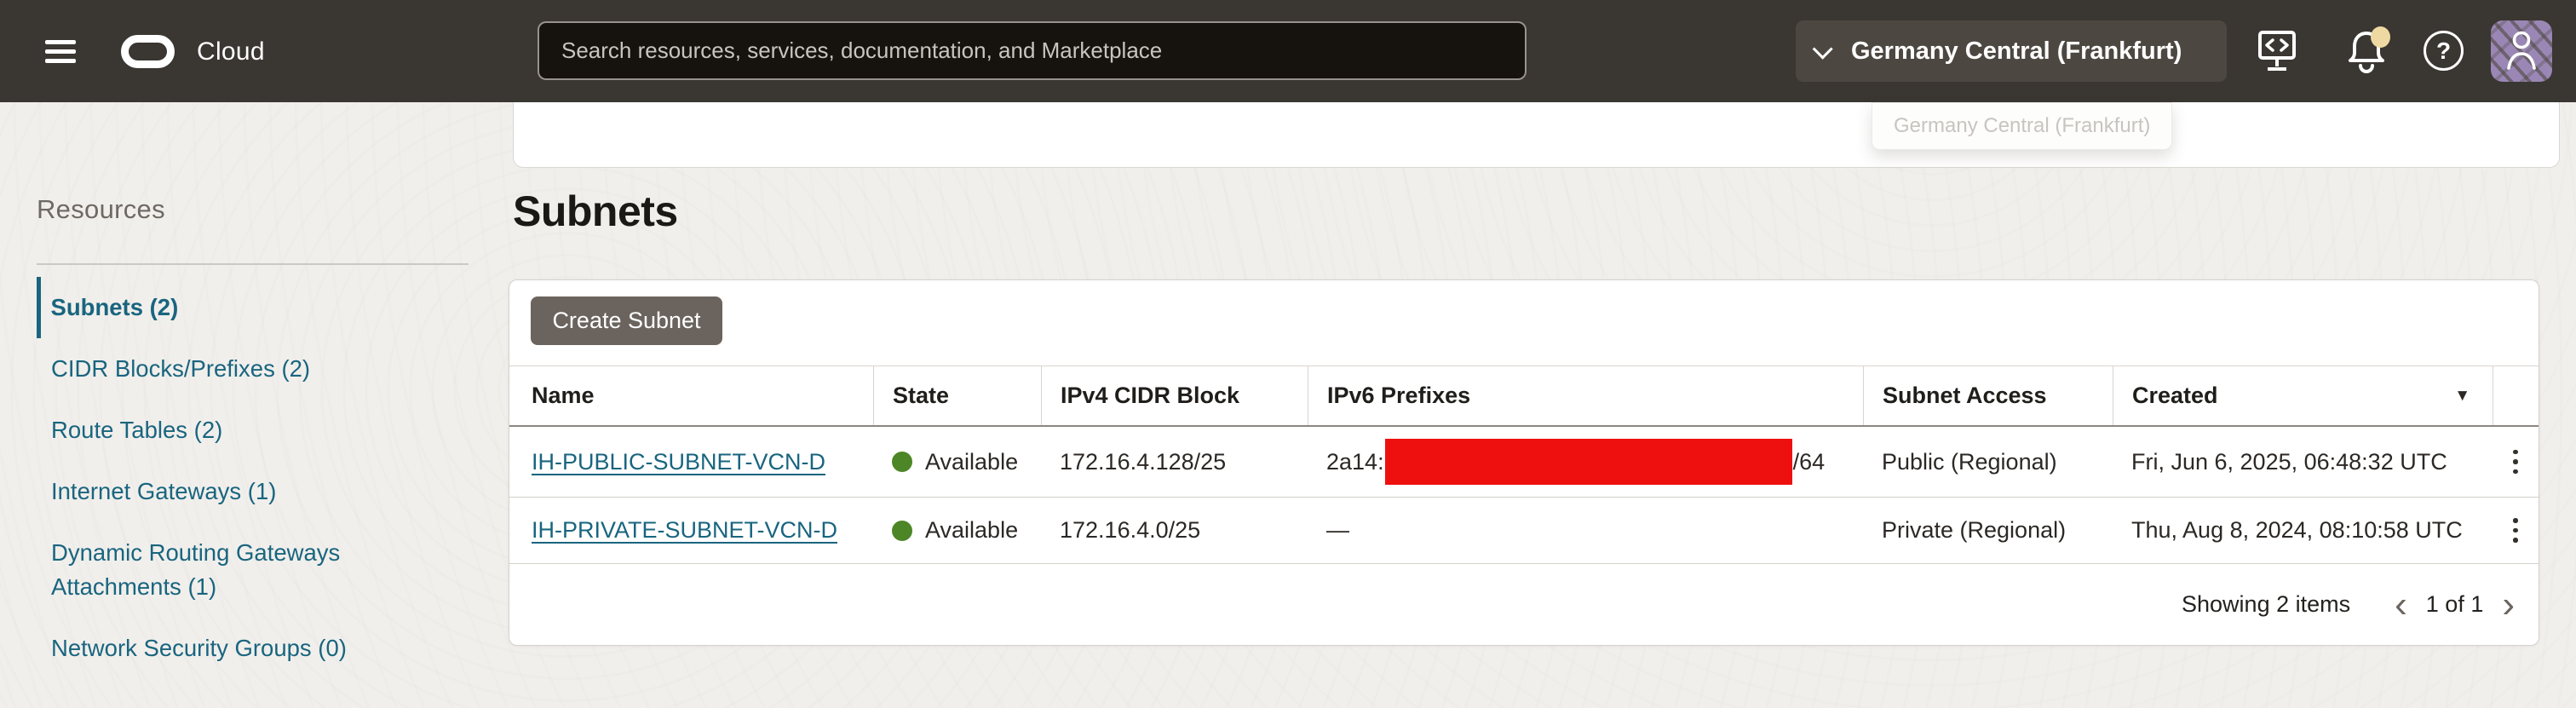 This screenshot has height=708, width=2576. What do you see at coordinates (2508, 604) in the screenshot?
I see `next-page-icon: ›` at bounding box center [2508, 604].